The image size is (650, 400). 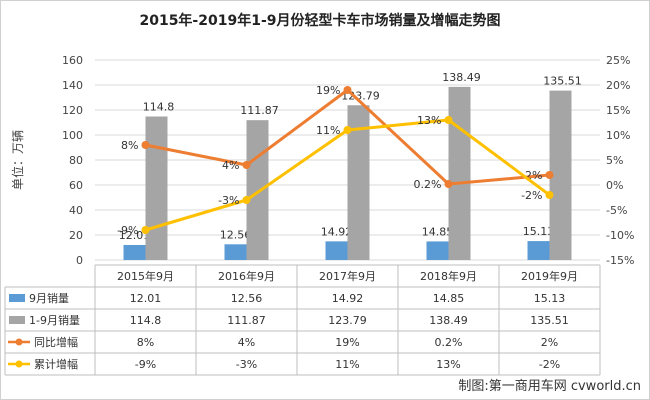 What do you see at coordinates (614, 185) in the screenshot?
I see `y2-tick-label: 0%` at bounding box center [614, 185].